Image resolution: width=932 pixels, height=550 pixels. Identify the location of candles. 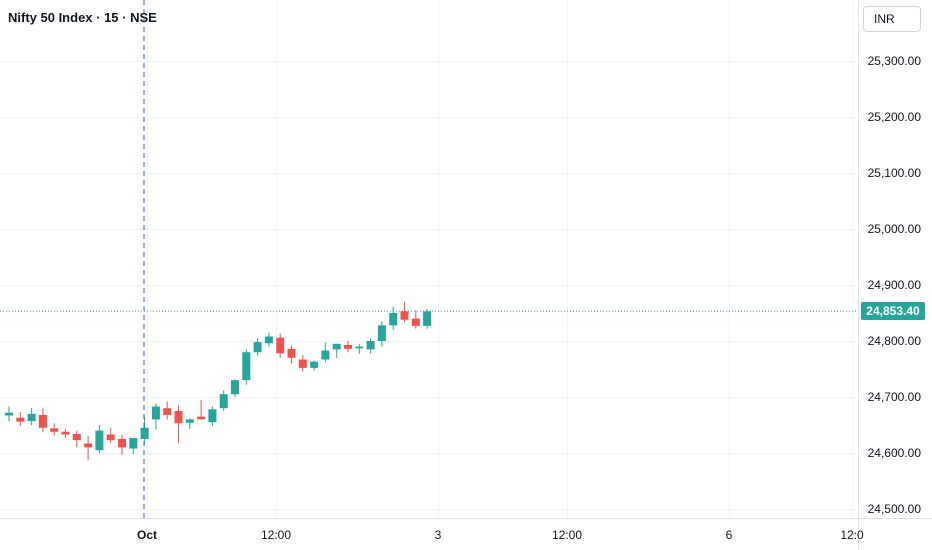
(218, 381).